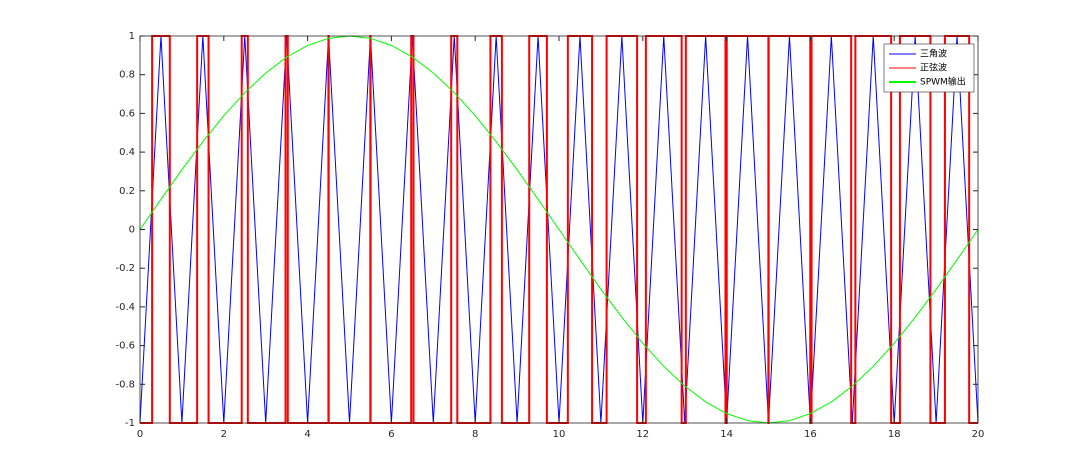  Describe the element at coordinates (130, 423) in the screenshot. I see `y-tick-label: -1` at that location.